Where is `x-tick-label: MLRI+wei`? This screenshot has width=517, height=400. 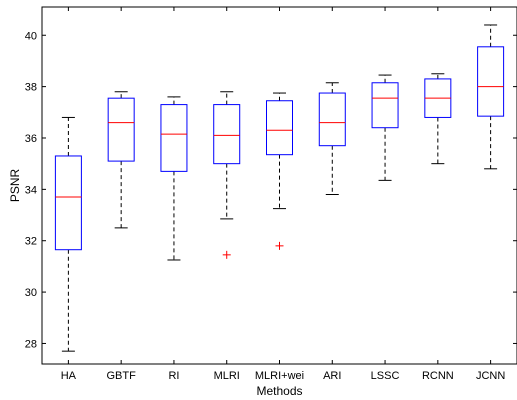
x-tick-label: MLRI+wei is located at coordinates (279, 376).